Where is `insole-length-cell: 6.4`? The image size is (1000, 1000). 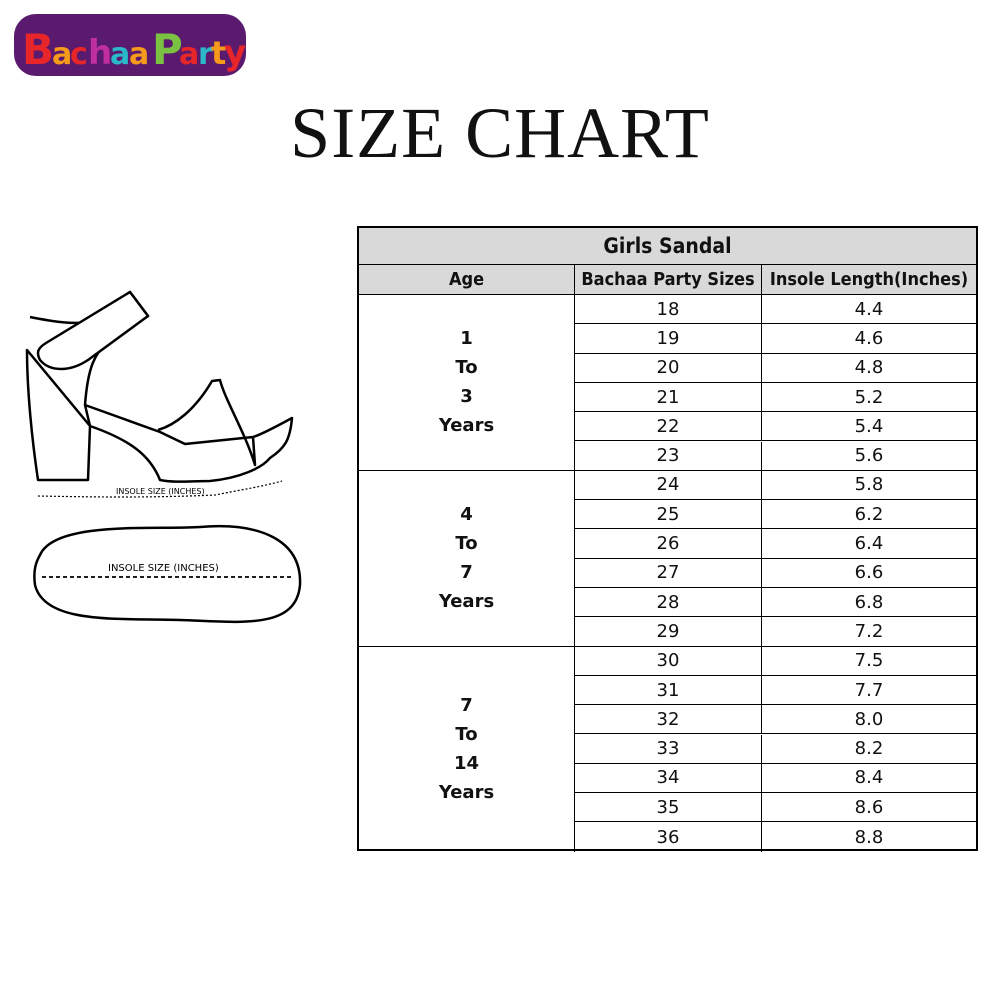 insole-length-cell: 6.4 is located at coordinates (869, 544).